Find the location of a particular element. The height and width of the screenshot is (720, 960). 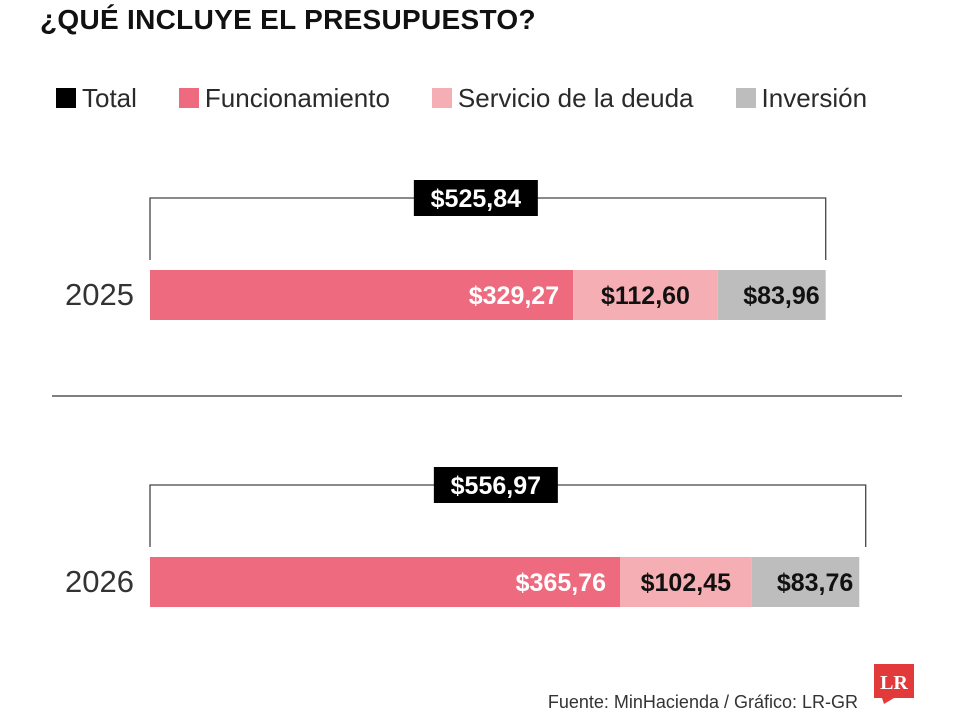

total-label-2026: $556,97 is located at coordinates (496, 486).